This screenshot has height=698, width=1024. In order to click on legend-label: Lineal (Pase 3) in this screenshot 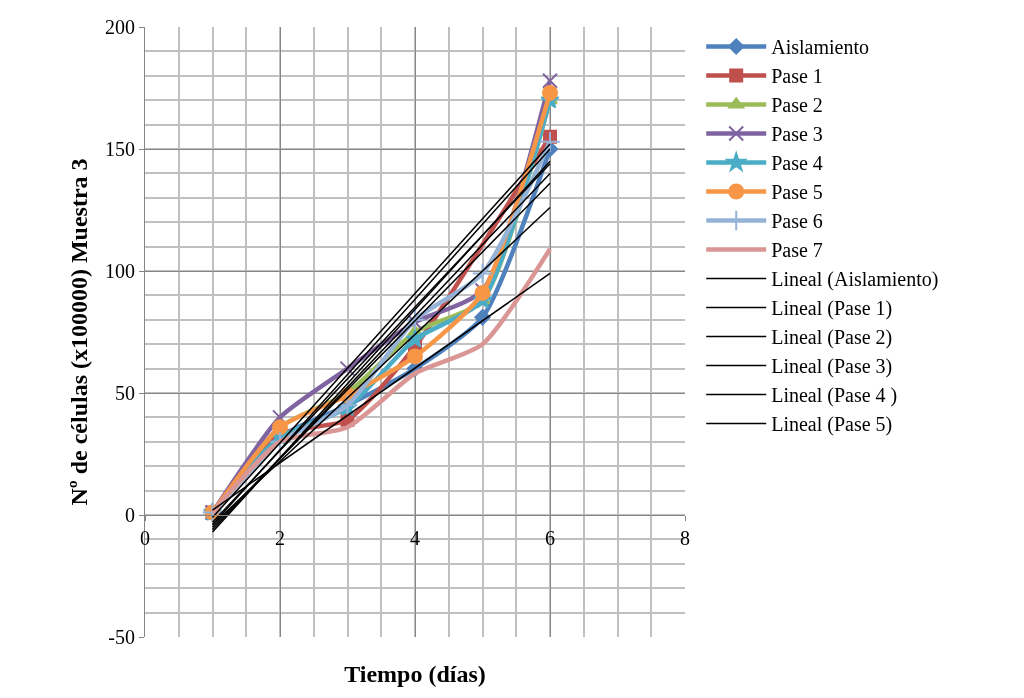, I will do `click(832, 367)`.